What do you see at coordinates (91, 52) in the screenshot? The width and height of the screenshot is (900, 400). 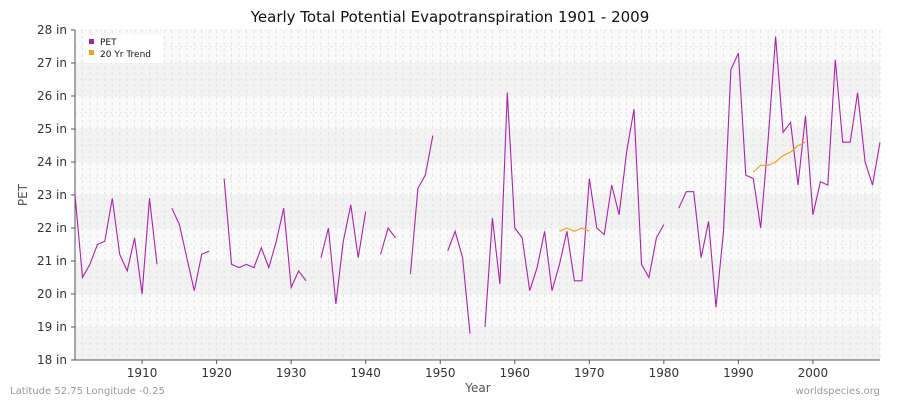 I see `legend-swatch-trend` at bounding box center [91, 52].